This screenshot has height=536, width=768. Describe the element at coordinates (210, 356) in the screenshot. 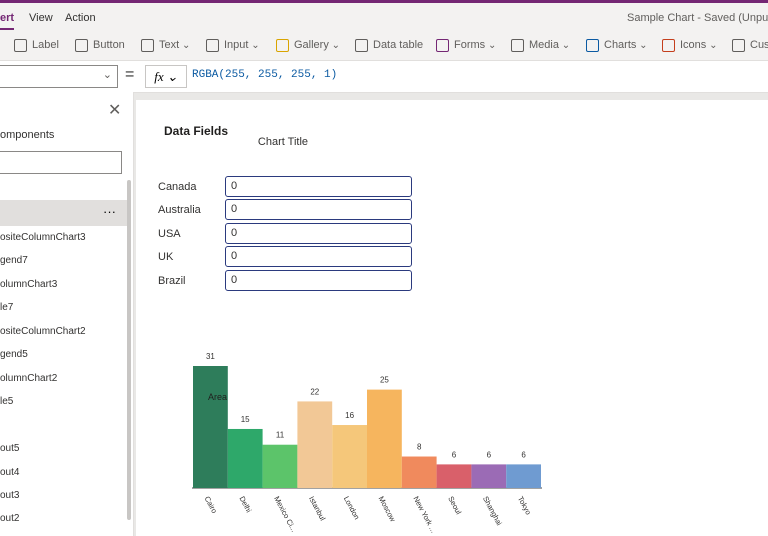

I see `data-label: 31` at that location.